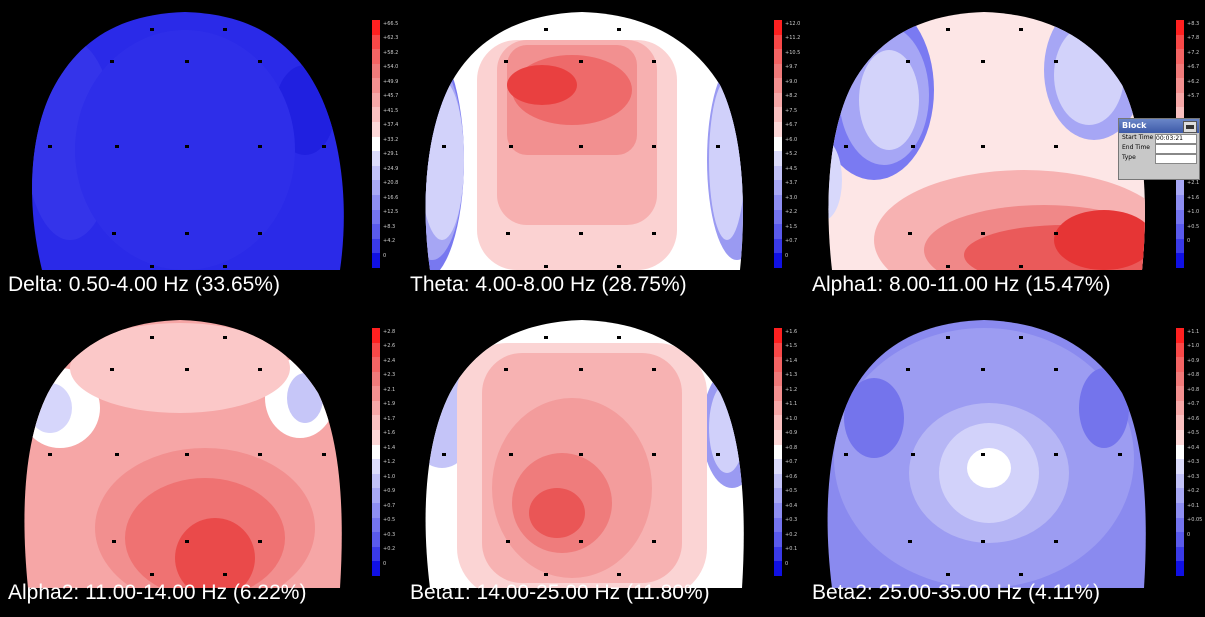  I want to click on start-time-field: 00:03:21, so click(1176, 139).